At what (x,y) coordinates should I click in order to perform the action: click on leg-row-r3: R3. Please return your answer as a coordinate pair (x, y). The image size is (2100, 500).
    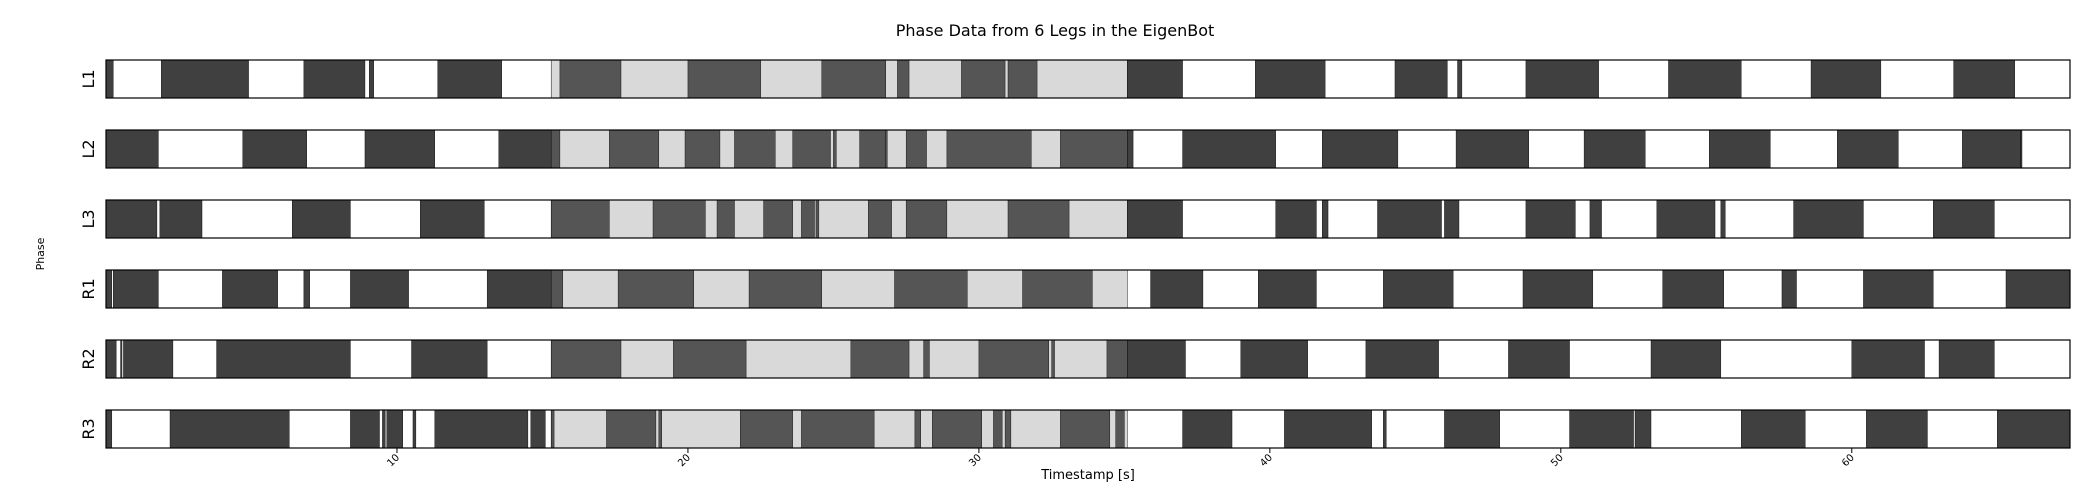
    Looking at the image, I should click on (1075, 429).